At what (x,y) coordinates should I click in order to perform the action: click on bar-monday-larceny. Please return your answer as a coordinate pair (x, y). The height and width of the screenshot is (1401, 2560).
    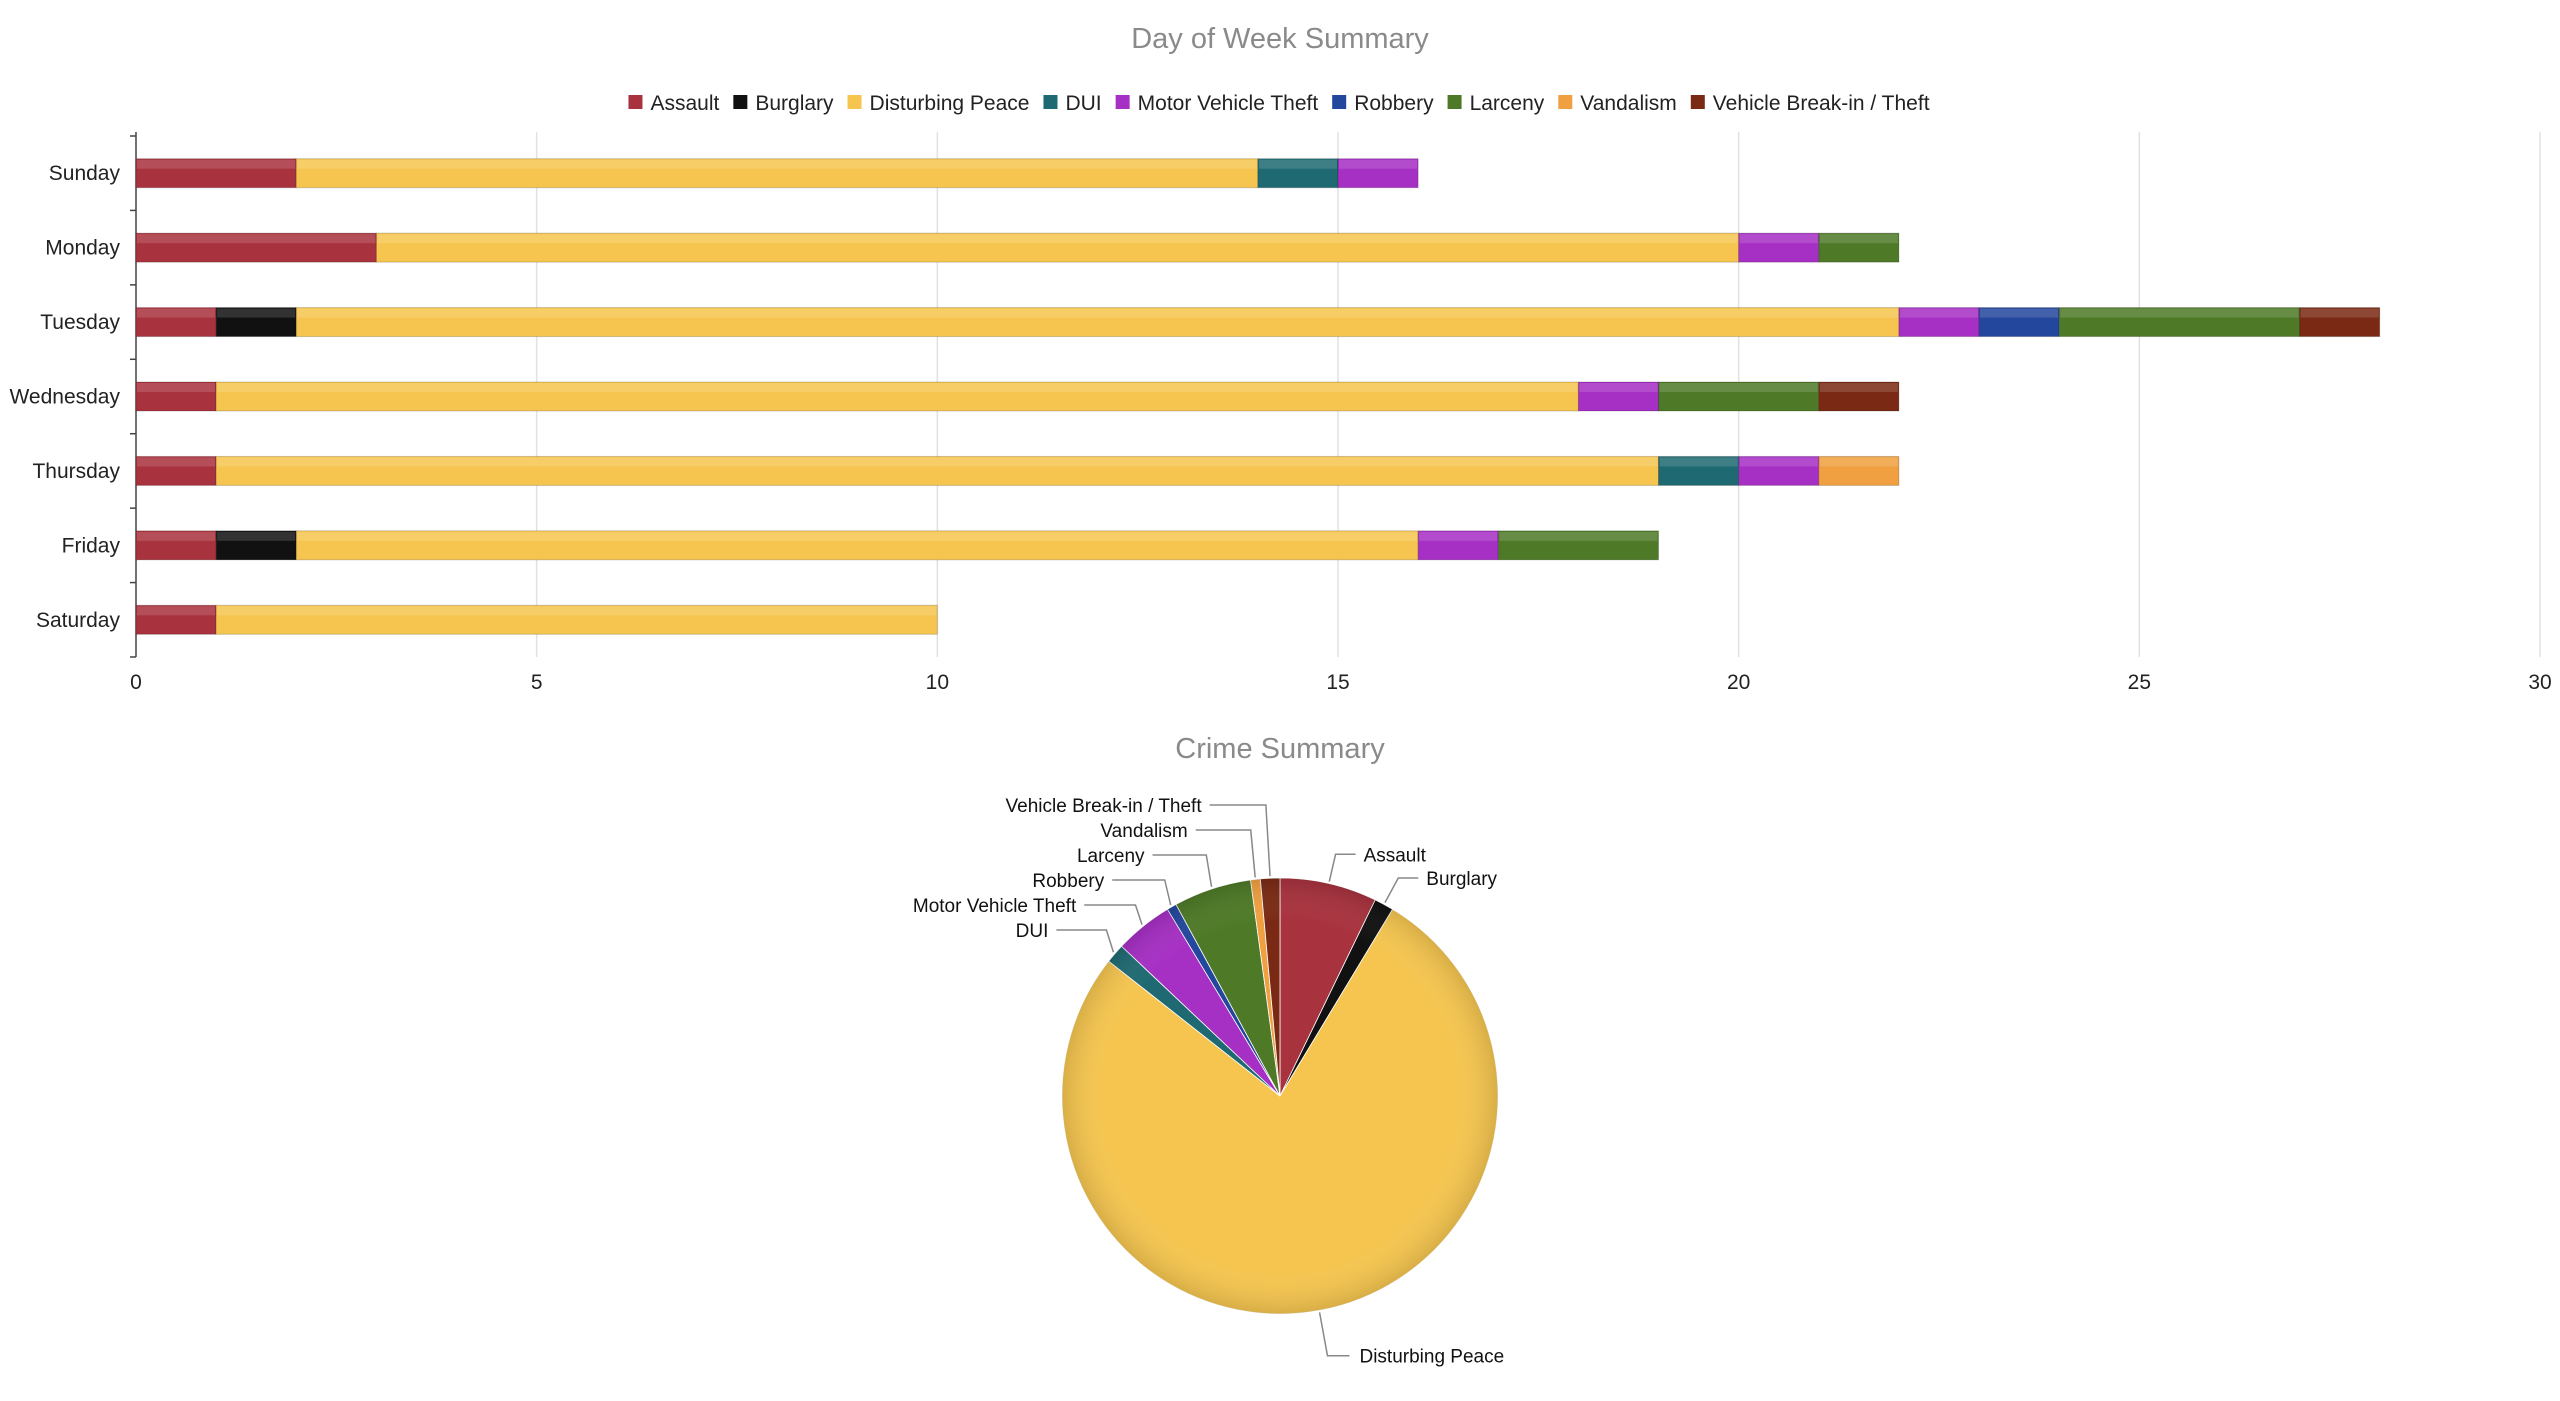
    Looking at the image, I should click on (1859, 247).